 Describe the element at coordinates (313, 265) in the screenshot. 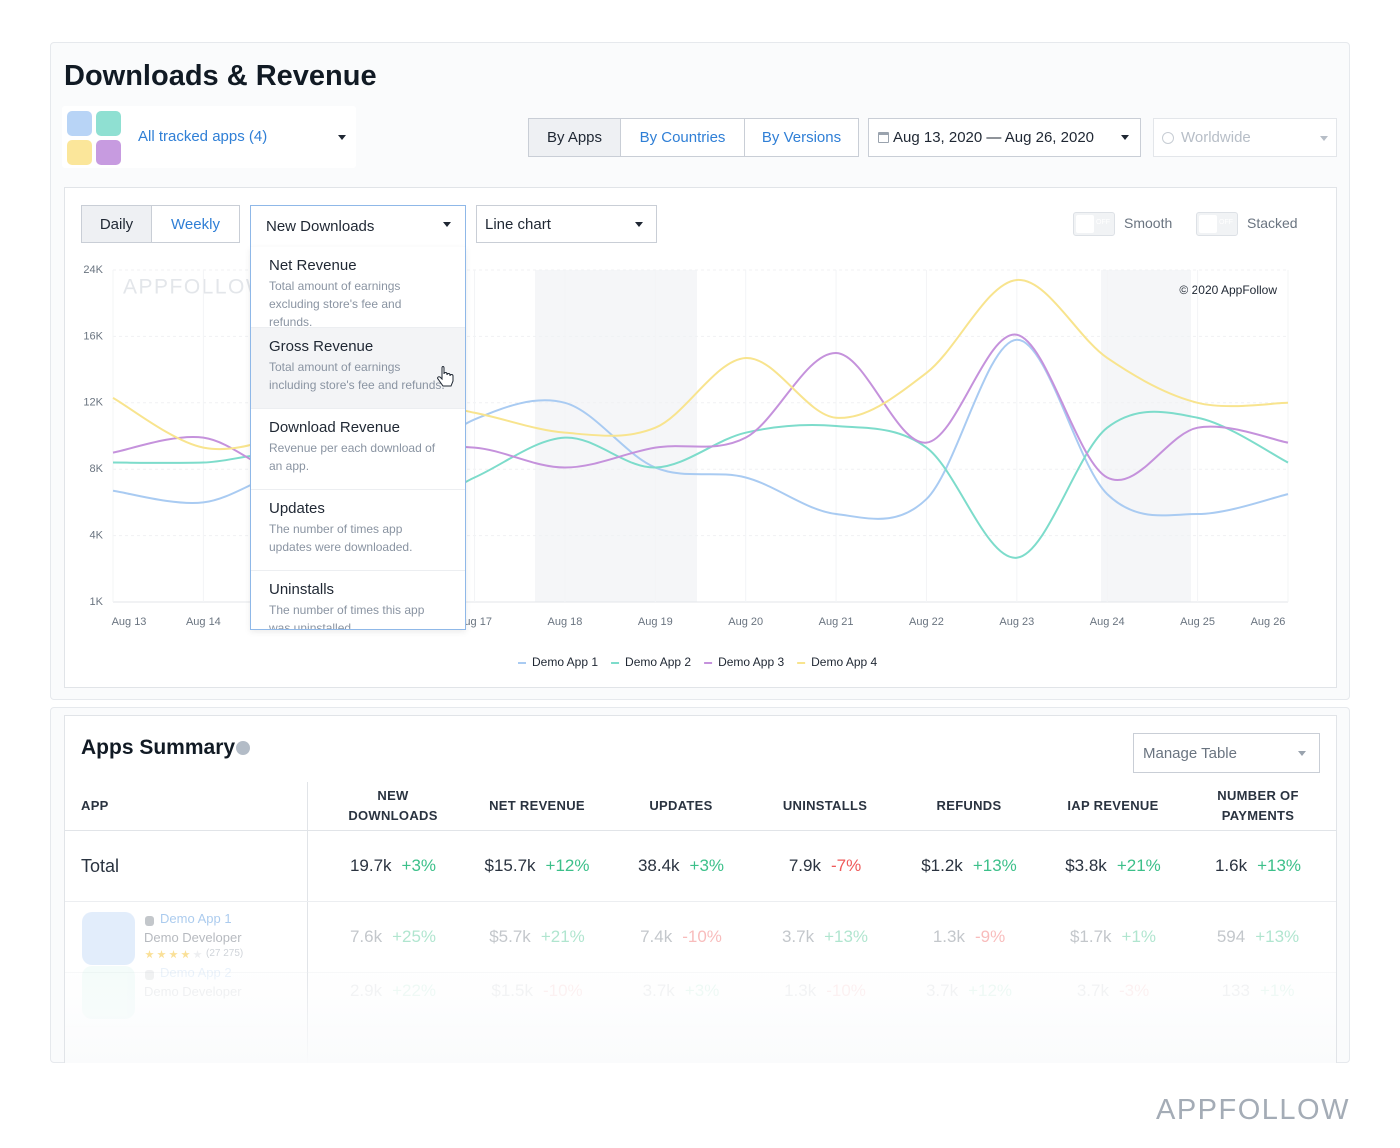

I see `metric-option-title: Net Revenue` at that location.